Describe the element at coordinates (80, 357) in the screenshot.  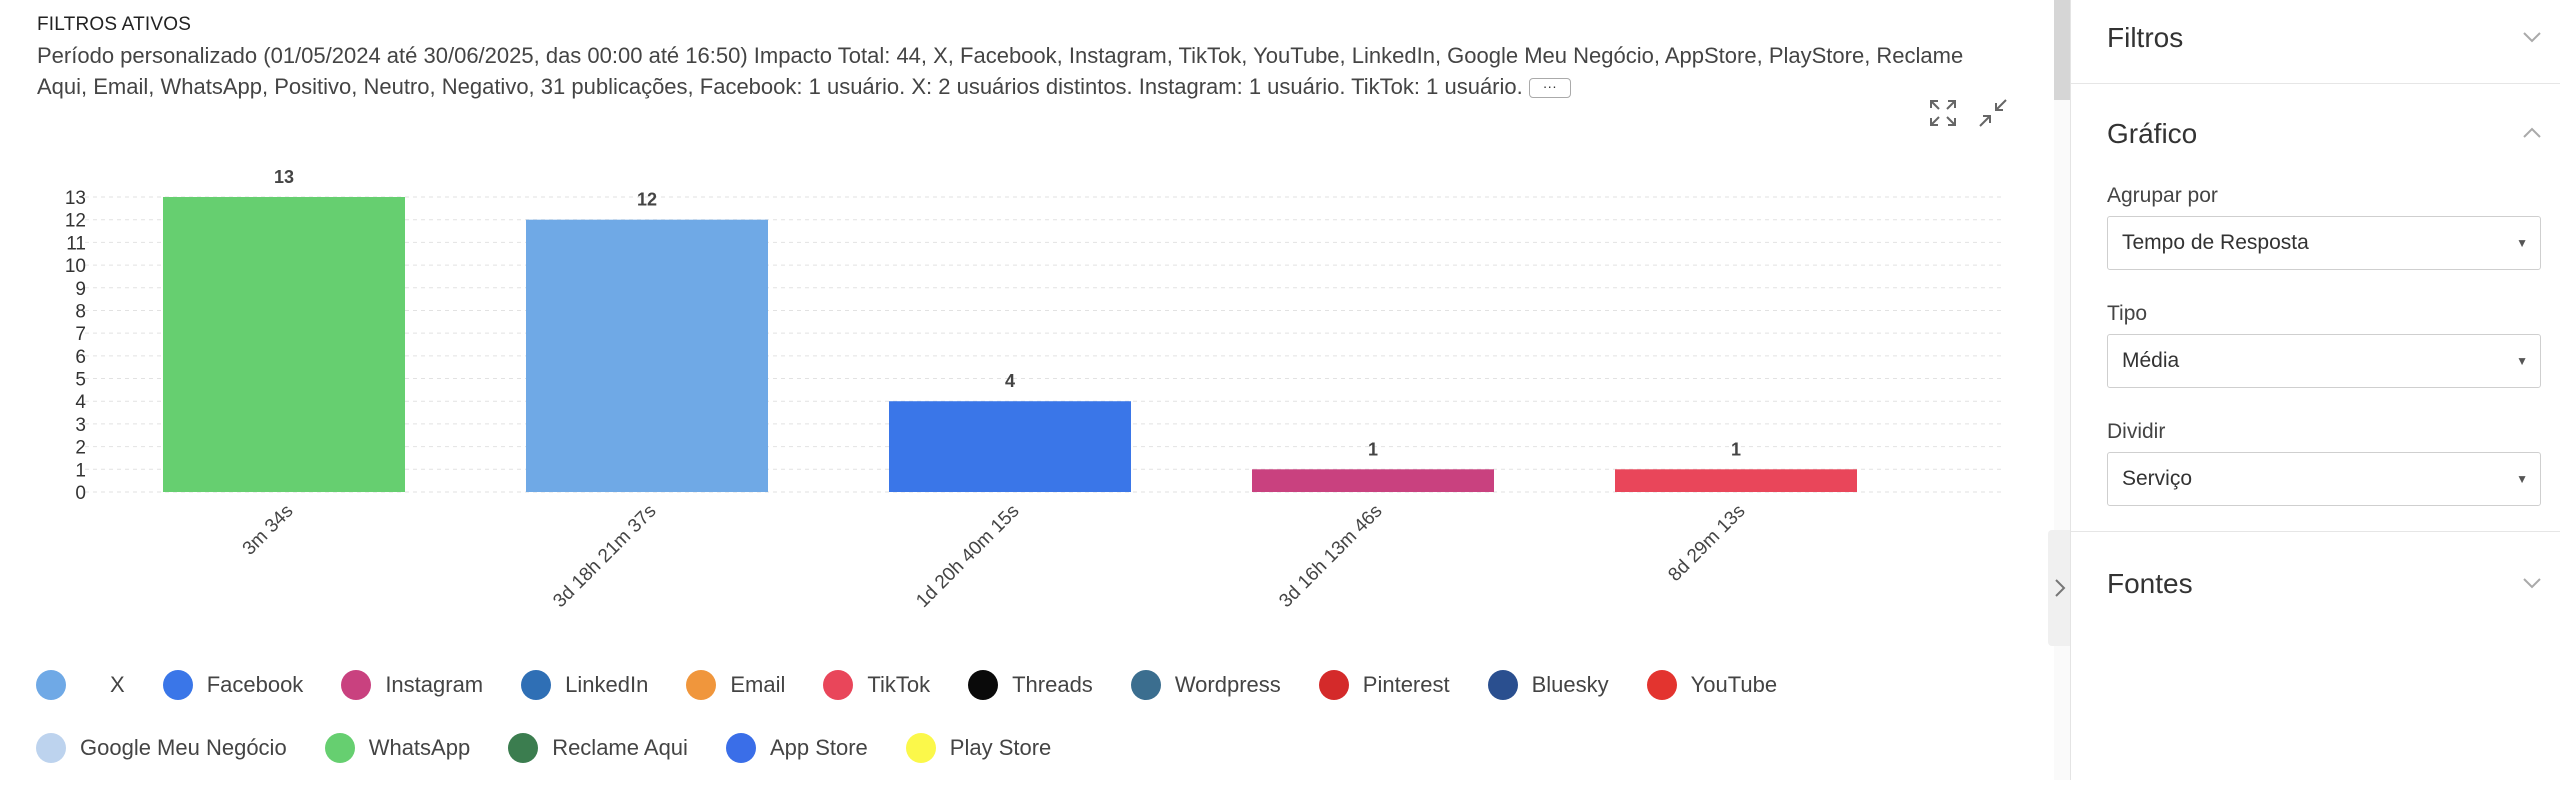
I see `y-tick-label: 6` at that location.